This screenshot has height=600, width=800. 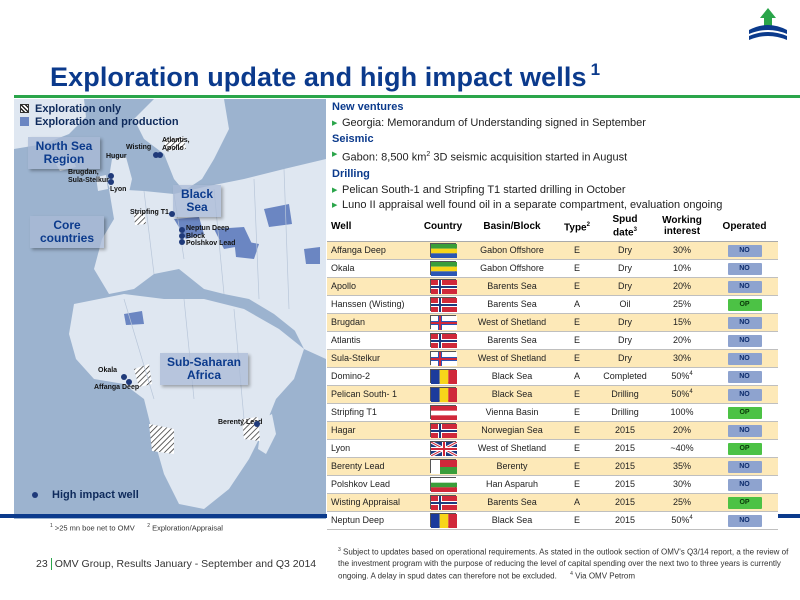 What do you see at coordinates (204, 369) in the screenshot?
I see `region-sub-saharan-africa: Sub-Saharan Africa` at bounding box center [204, 369].